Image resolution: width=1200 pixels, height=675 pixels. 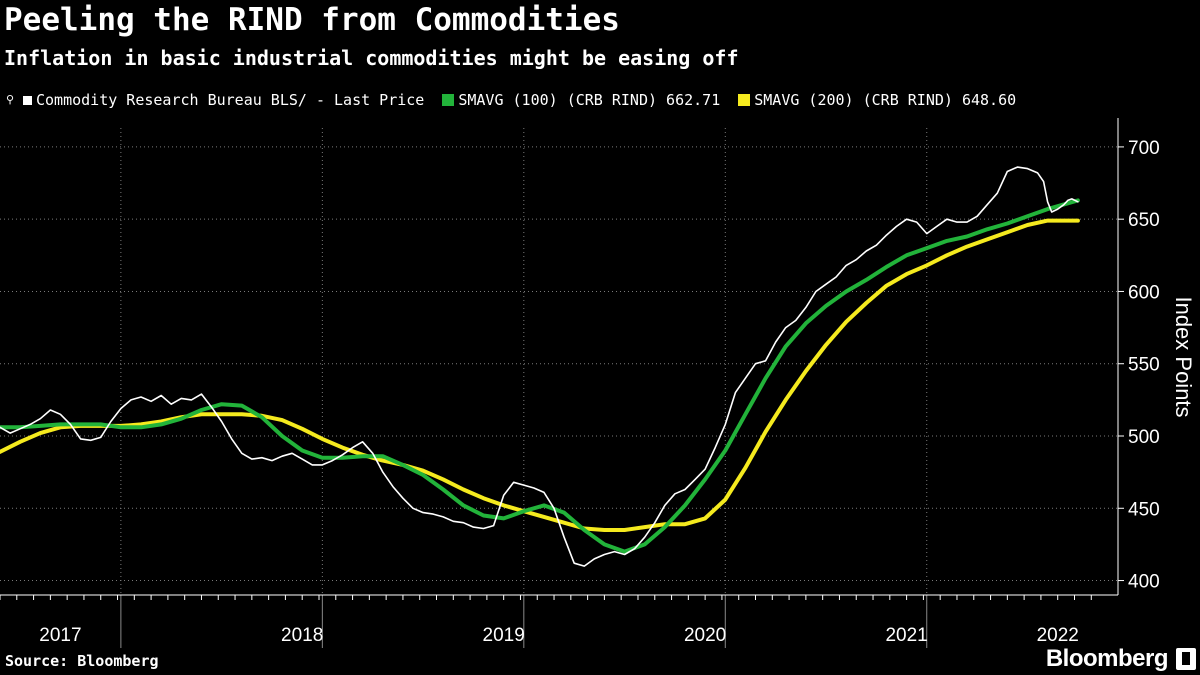 I want to click on y-tick-label-700: 700, so click(x=1144, y=148).